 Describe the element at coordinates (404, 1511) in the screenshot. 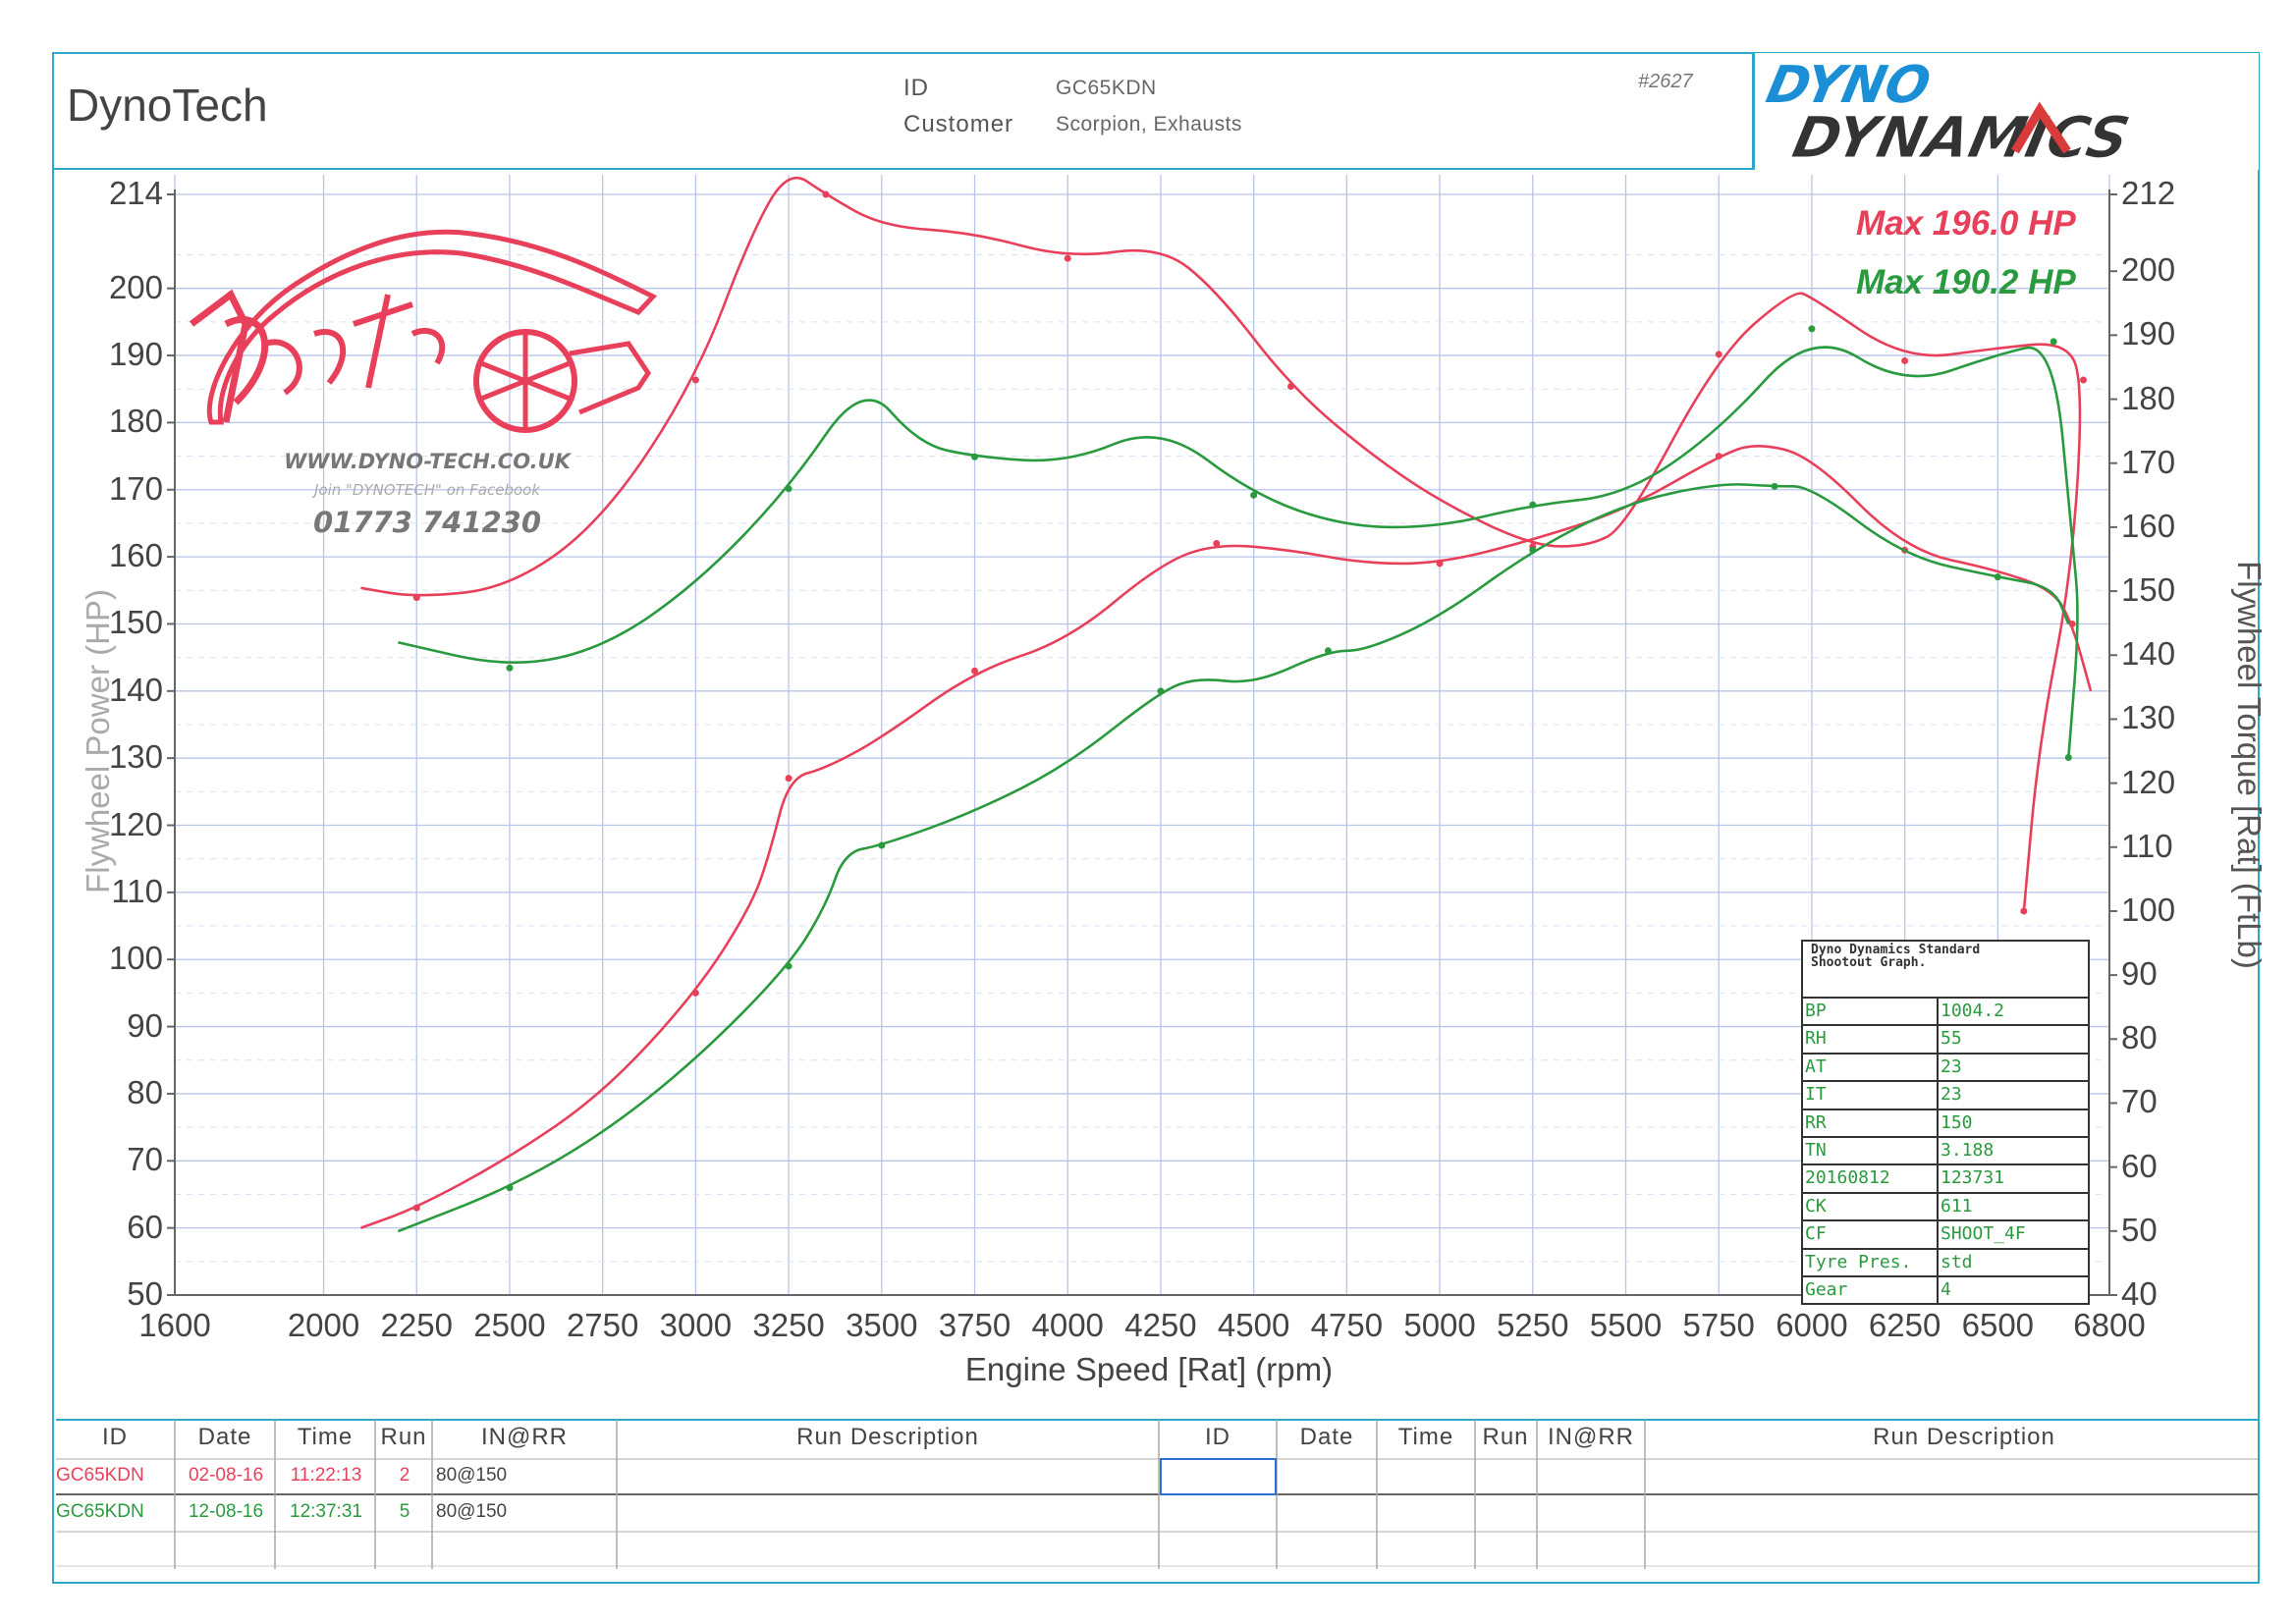

I see `run-cell-run: 5` at that location.